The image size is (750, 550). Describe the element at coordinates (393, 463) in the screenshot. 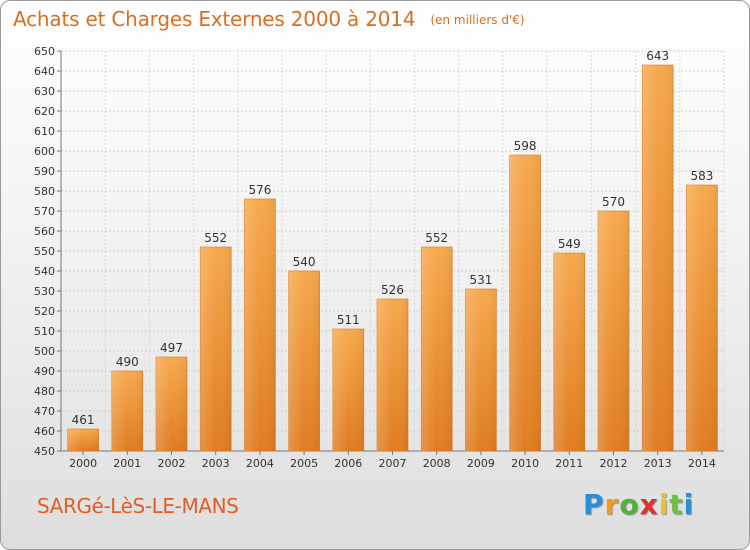

I see `x-tick-label: 2007` at that location.